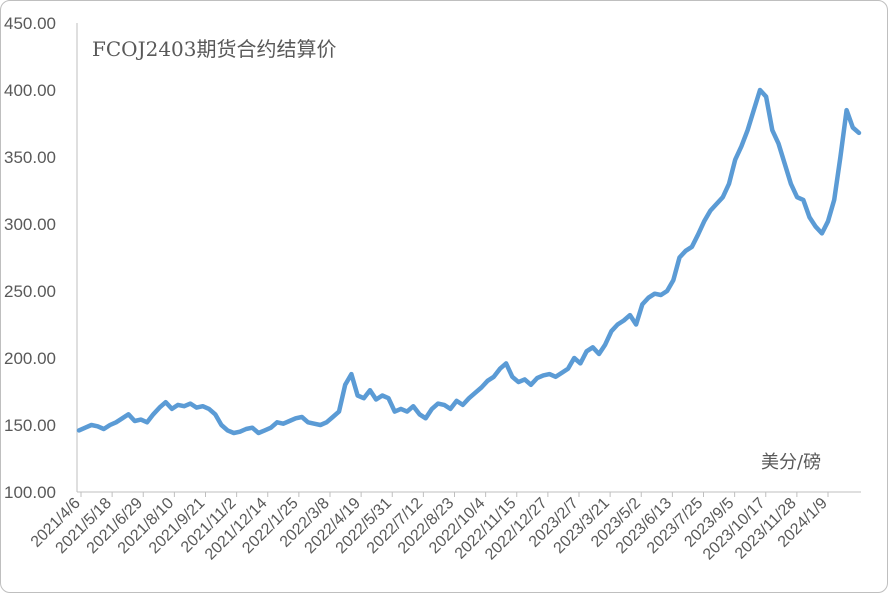  I want to click on y-tick-label: 200.00, so click(30, 358).